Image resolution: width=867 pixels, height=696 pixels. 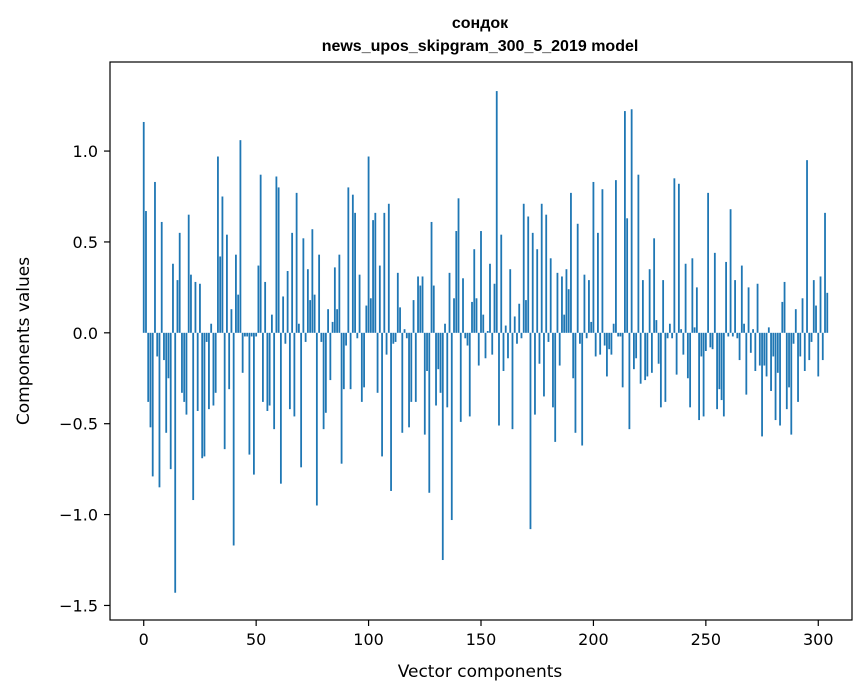 I want to click on y-tick-label: −1.5, so click(x=78, y=605).